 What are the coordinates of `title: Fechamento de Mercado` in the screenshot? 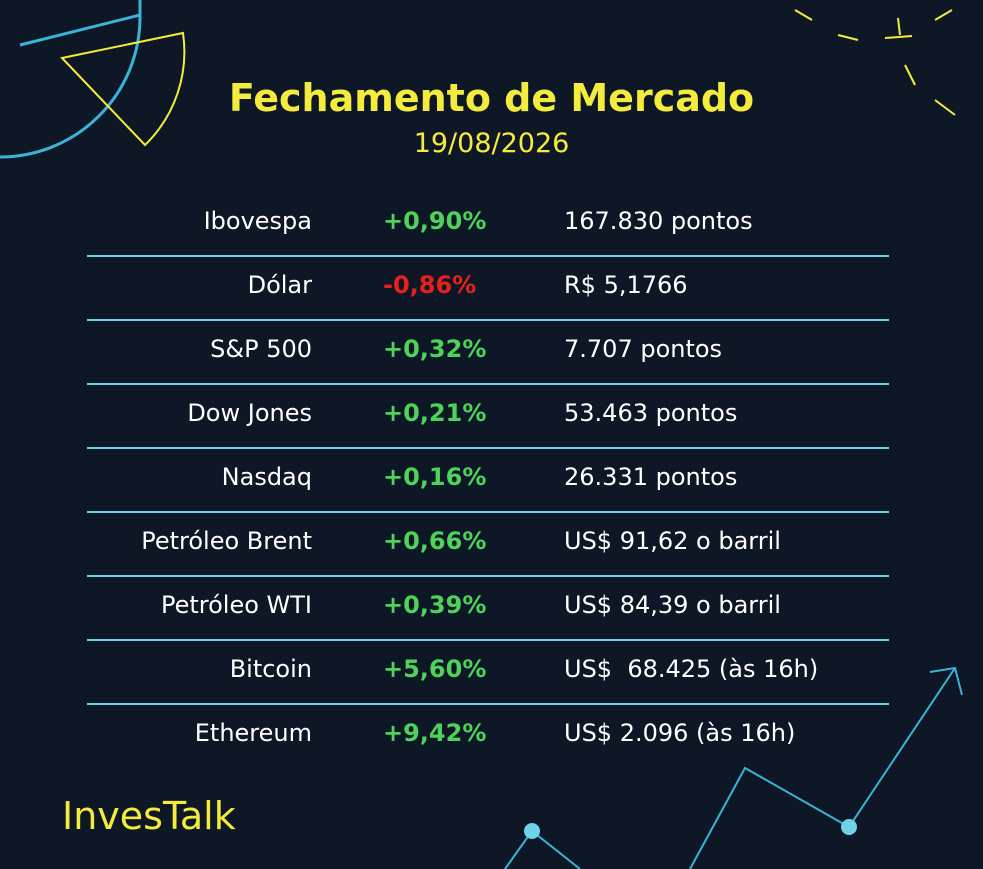 It's located at (491, 98).